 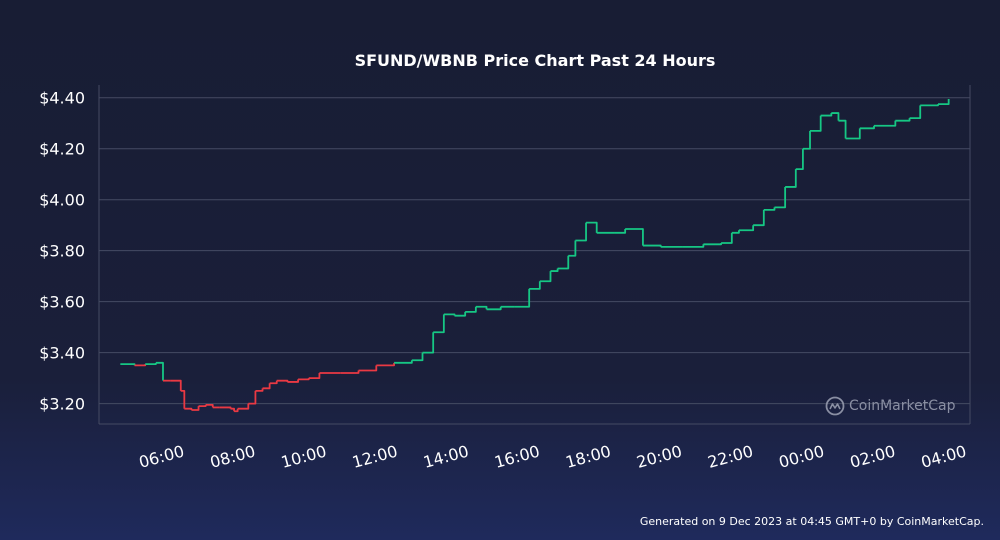 I want to click on x-tick-label: 16:00, so click(x=516, y=457).